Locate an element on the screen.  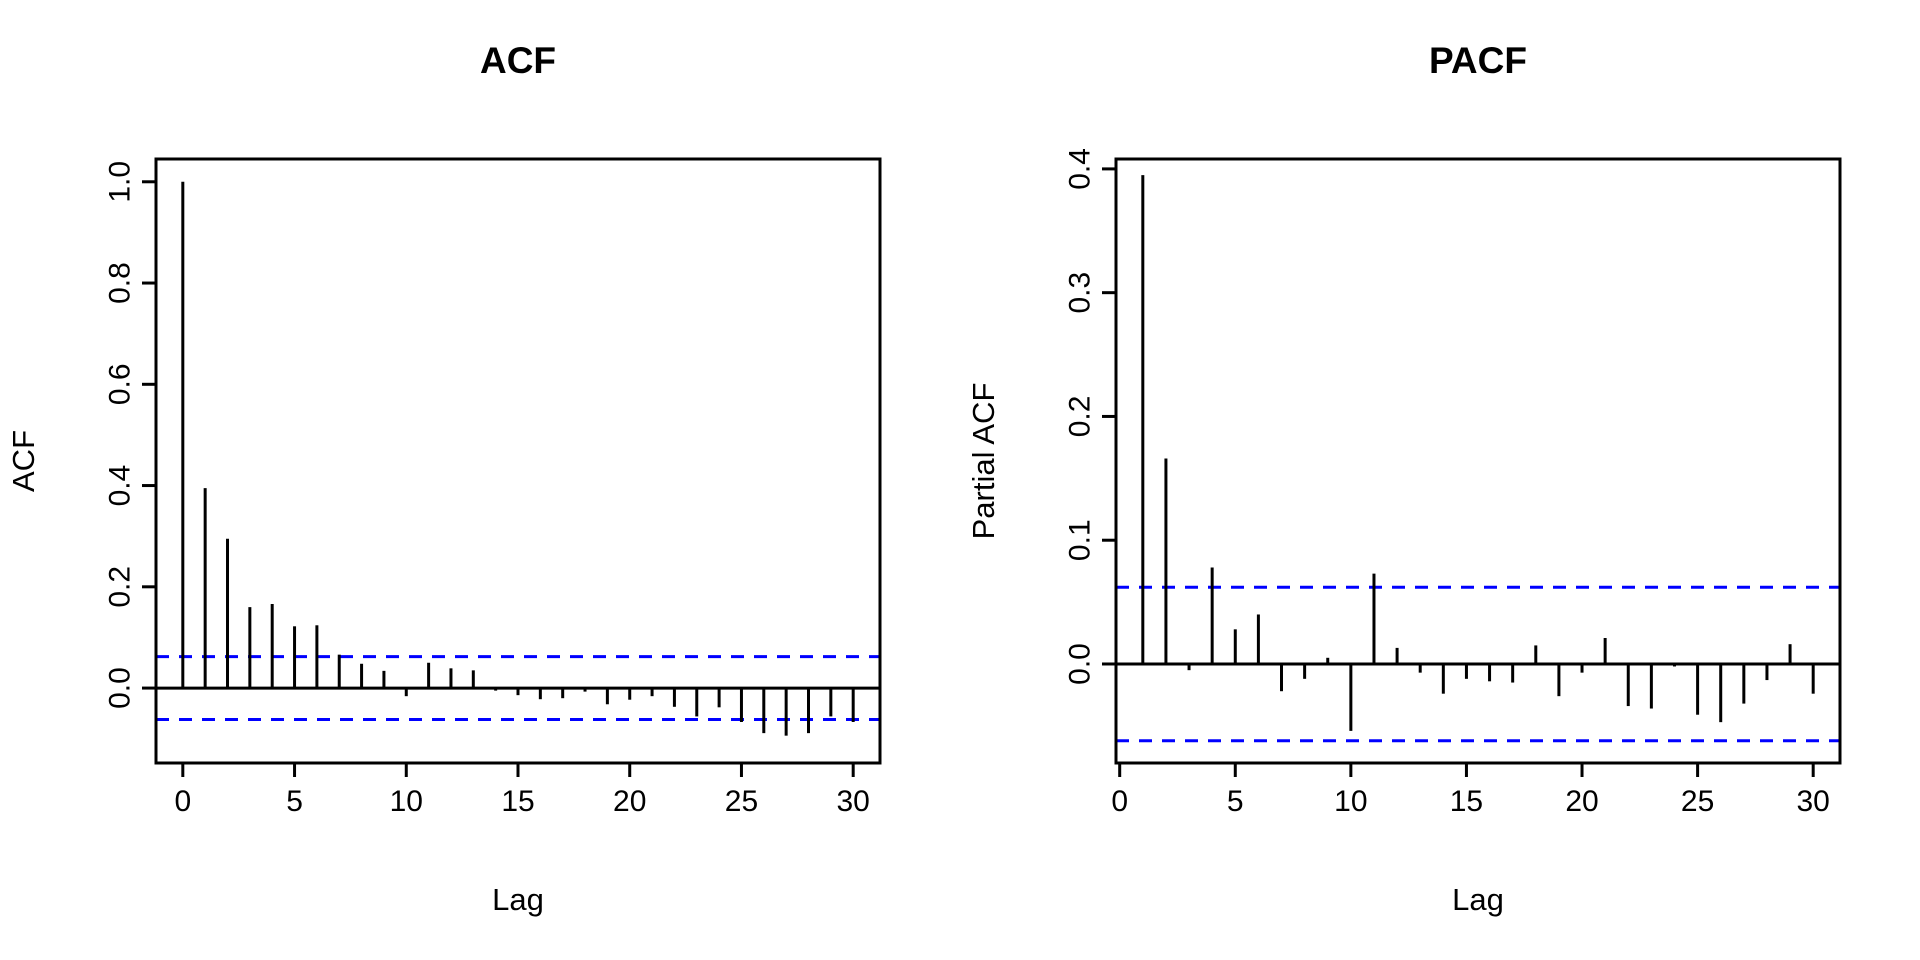
acf-y-tick-label: 0.2 is located at coordinates (120, 587).